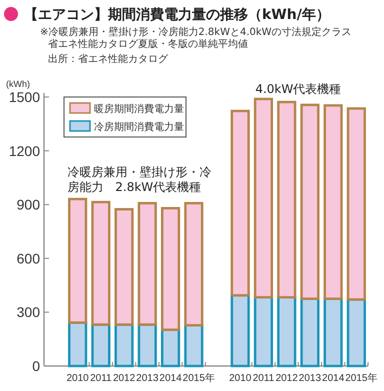 This screenshot has width=384, height=391. What do you see at coordinates (28, 258) in the screenshot?
I see `y-tick-label: 600` at bounding box center [28, 258].